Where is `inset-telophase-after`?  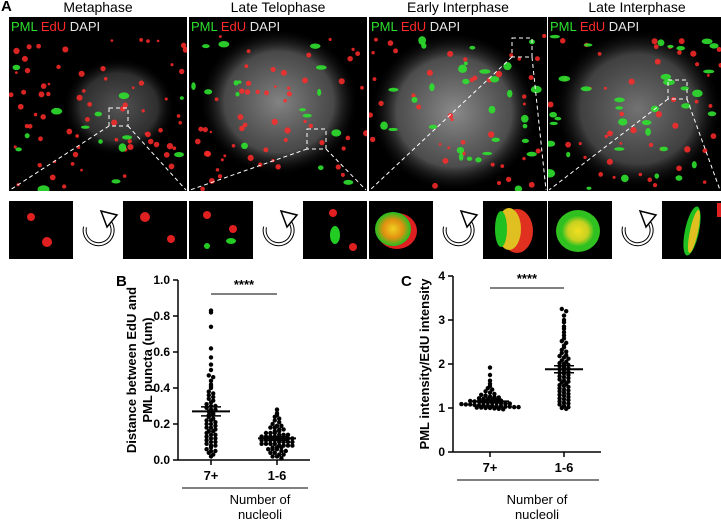
inset-telophase-after is located at coordinates (335, 230).